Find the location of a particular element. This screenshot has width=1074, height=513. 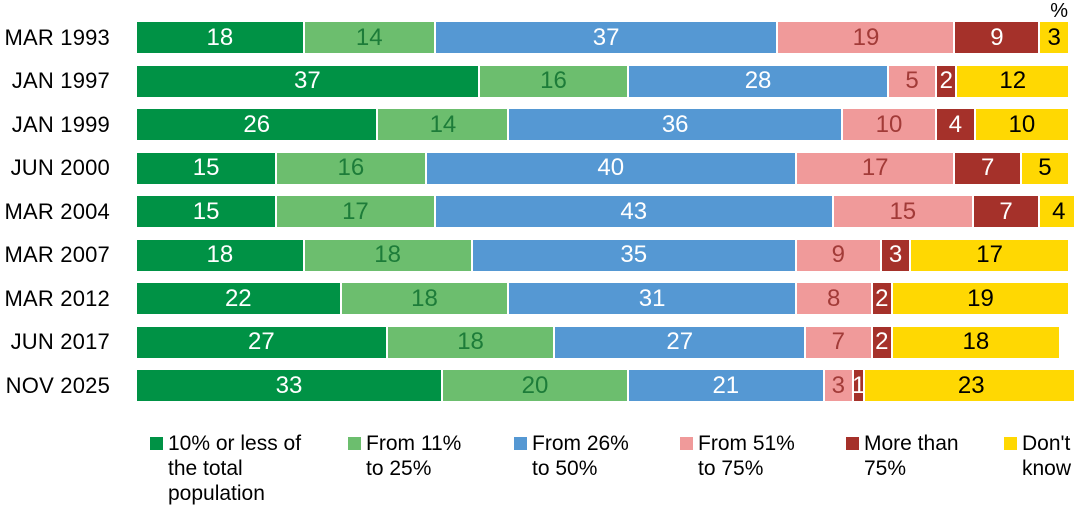

stacked-bar: 18 18 35 9 3 17 is located at coordinates (602, 255).